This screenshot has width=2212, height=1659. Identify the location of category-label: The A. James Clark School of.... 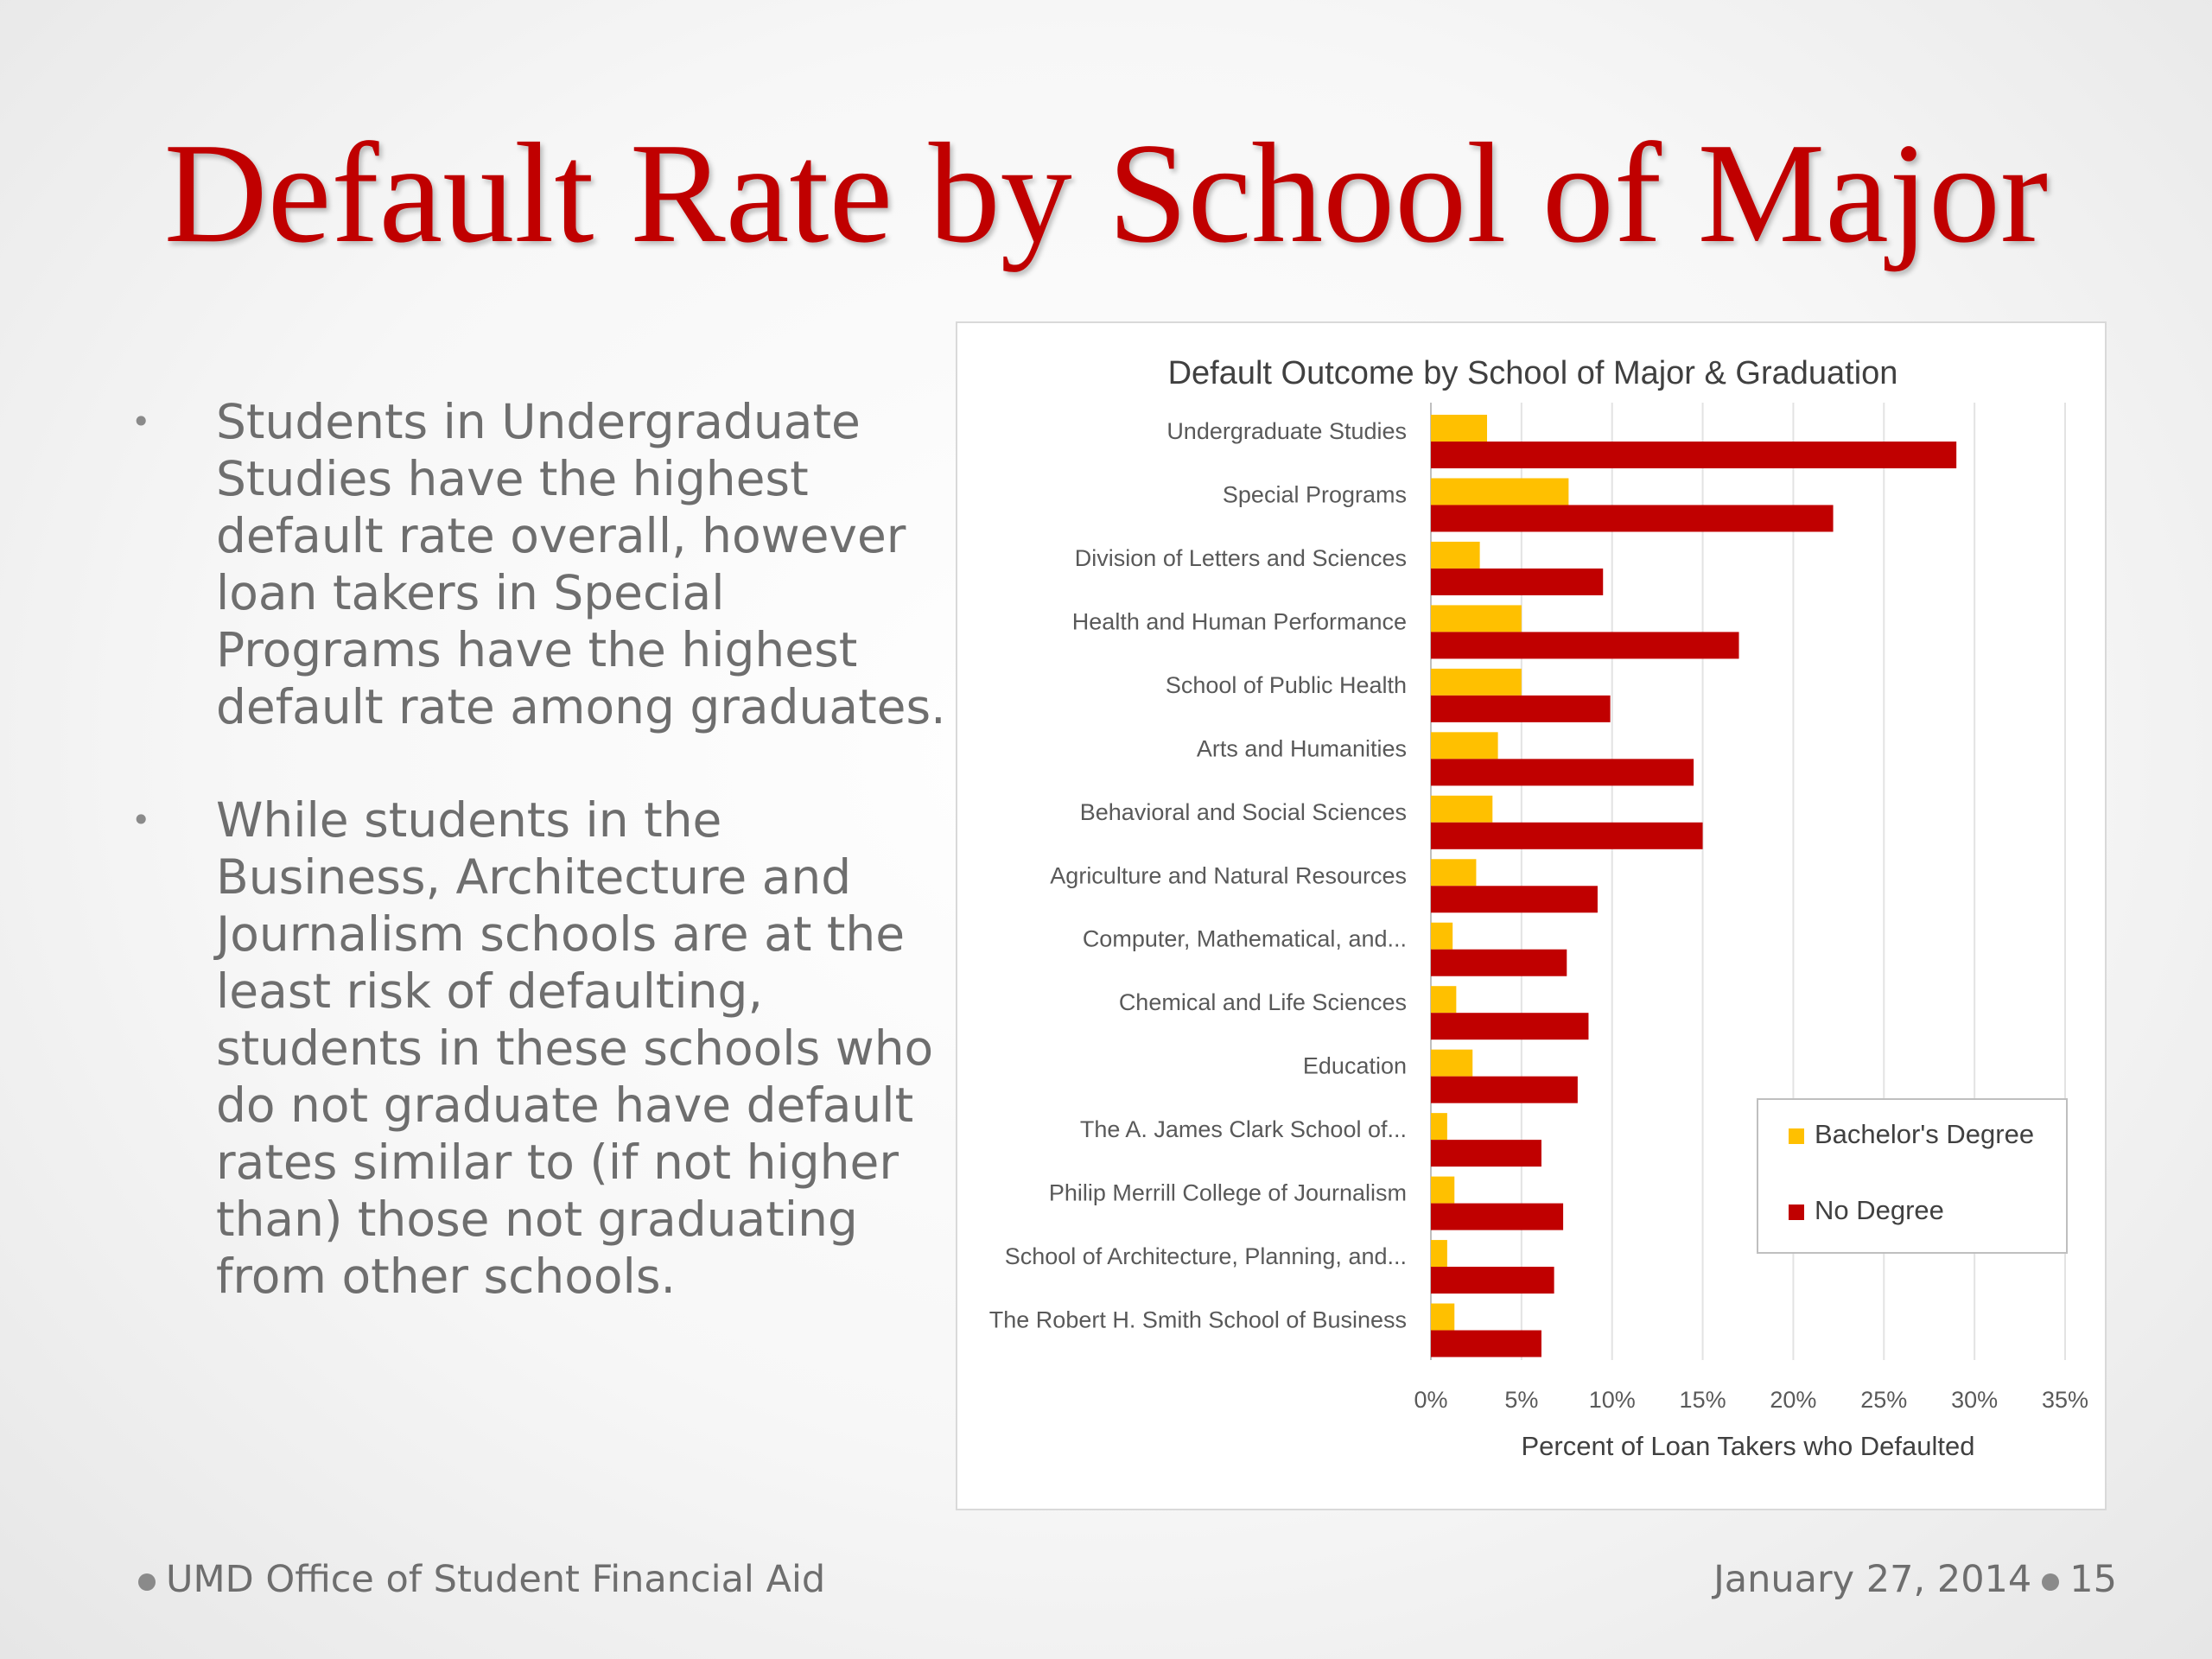
(1243, 1129).